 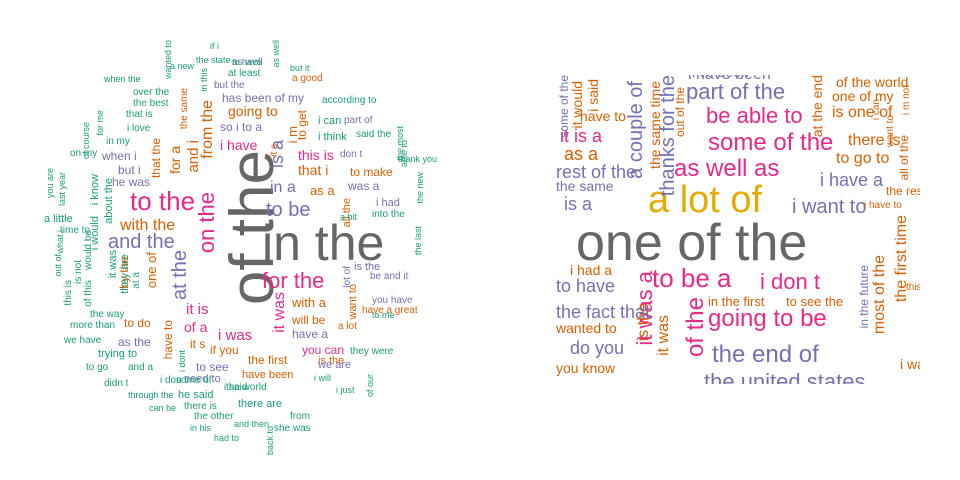 What do you see at coordinates (347, 326) in the screenshot?
I see `left-word: a lot` at bounding box center [347, 326].